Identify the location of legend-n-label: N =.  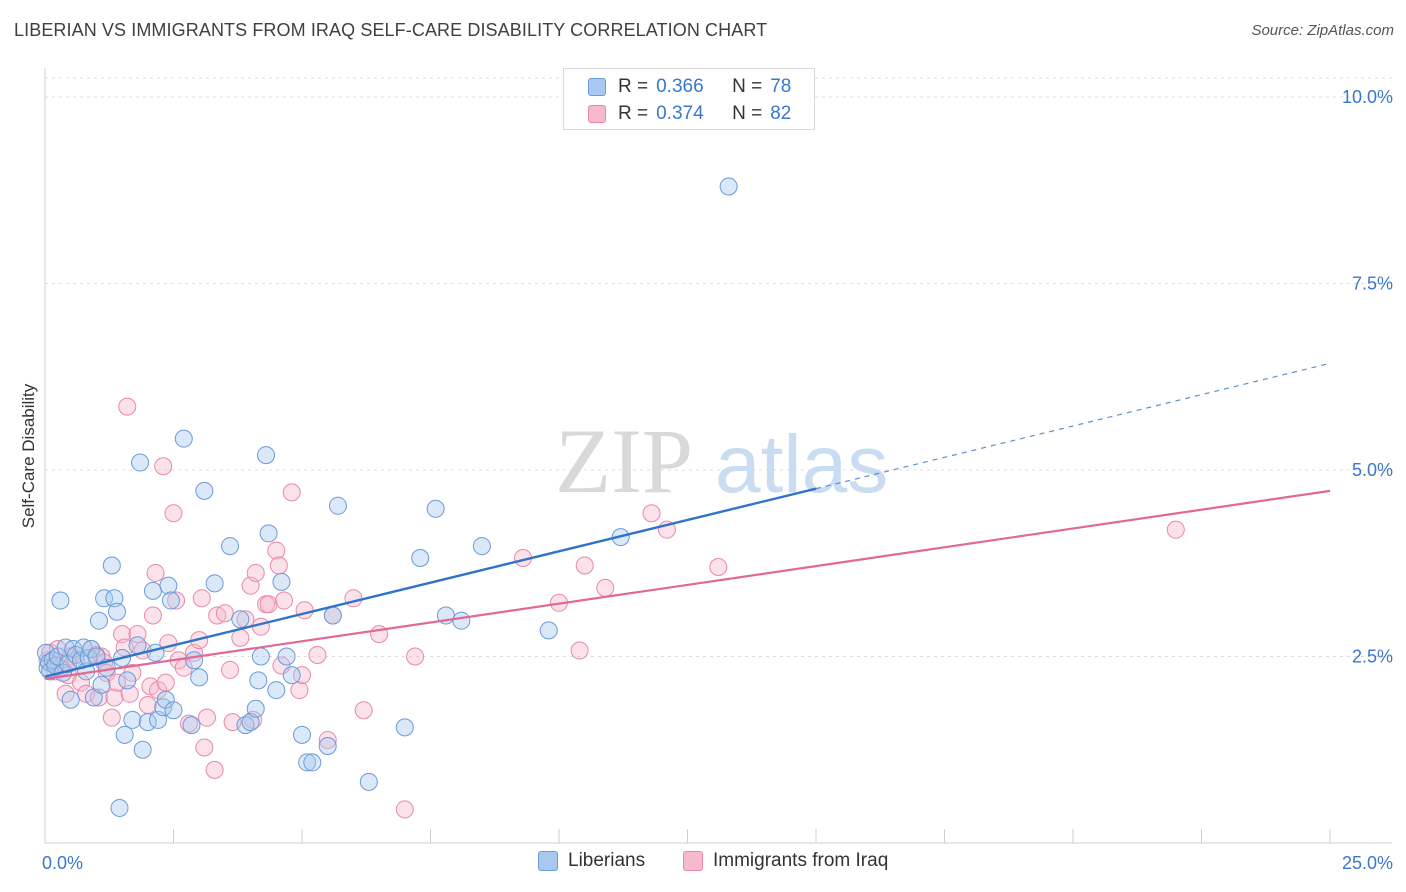
(747, 86).